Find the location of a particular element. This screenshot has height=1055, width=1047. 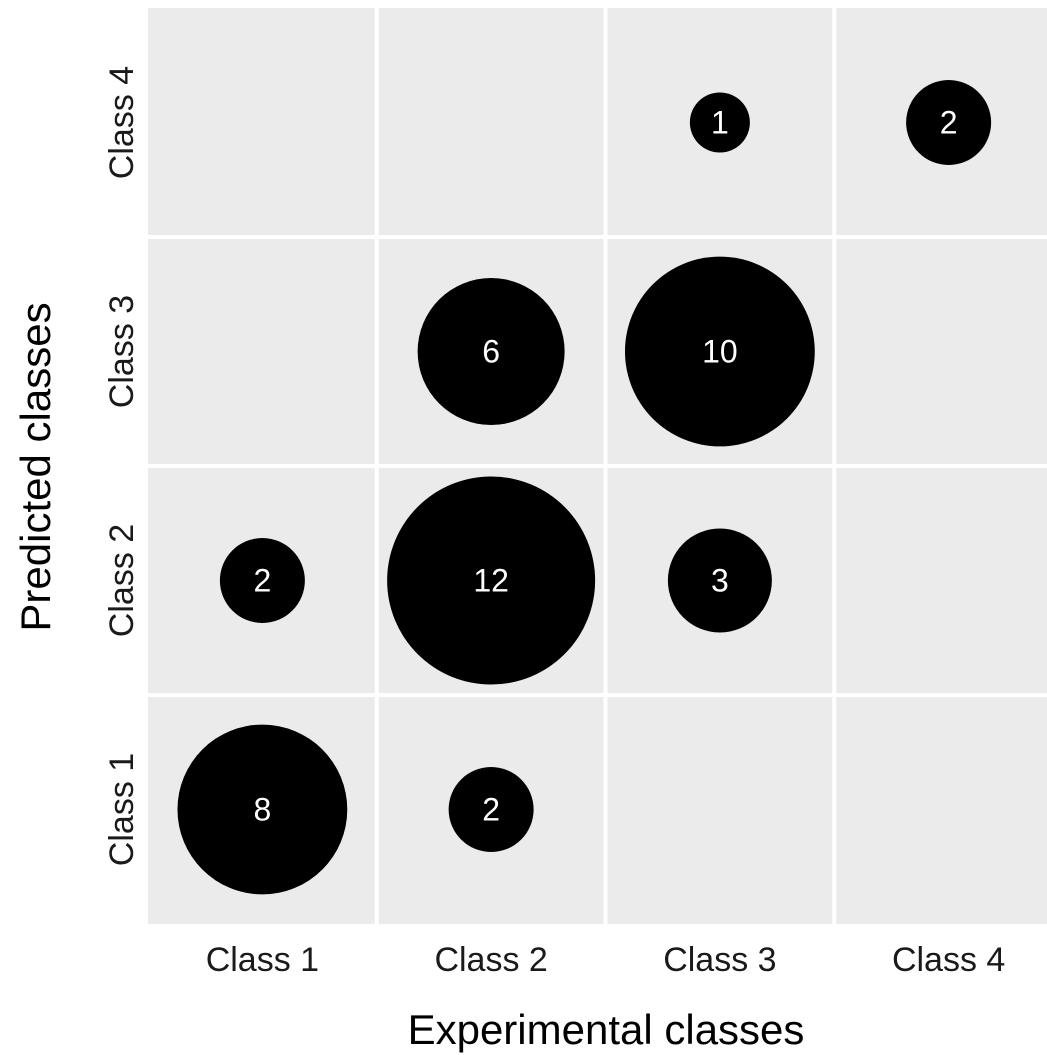

x-tick-labels: Class 1 Class 2 Class 3 Class 4 is located at coordinates (606, 960).